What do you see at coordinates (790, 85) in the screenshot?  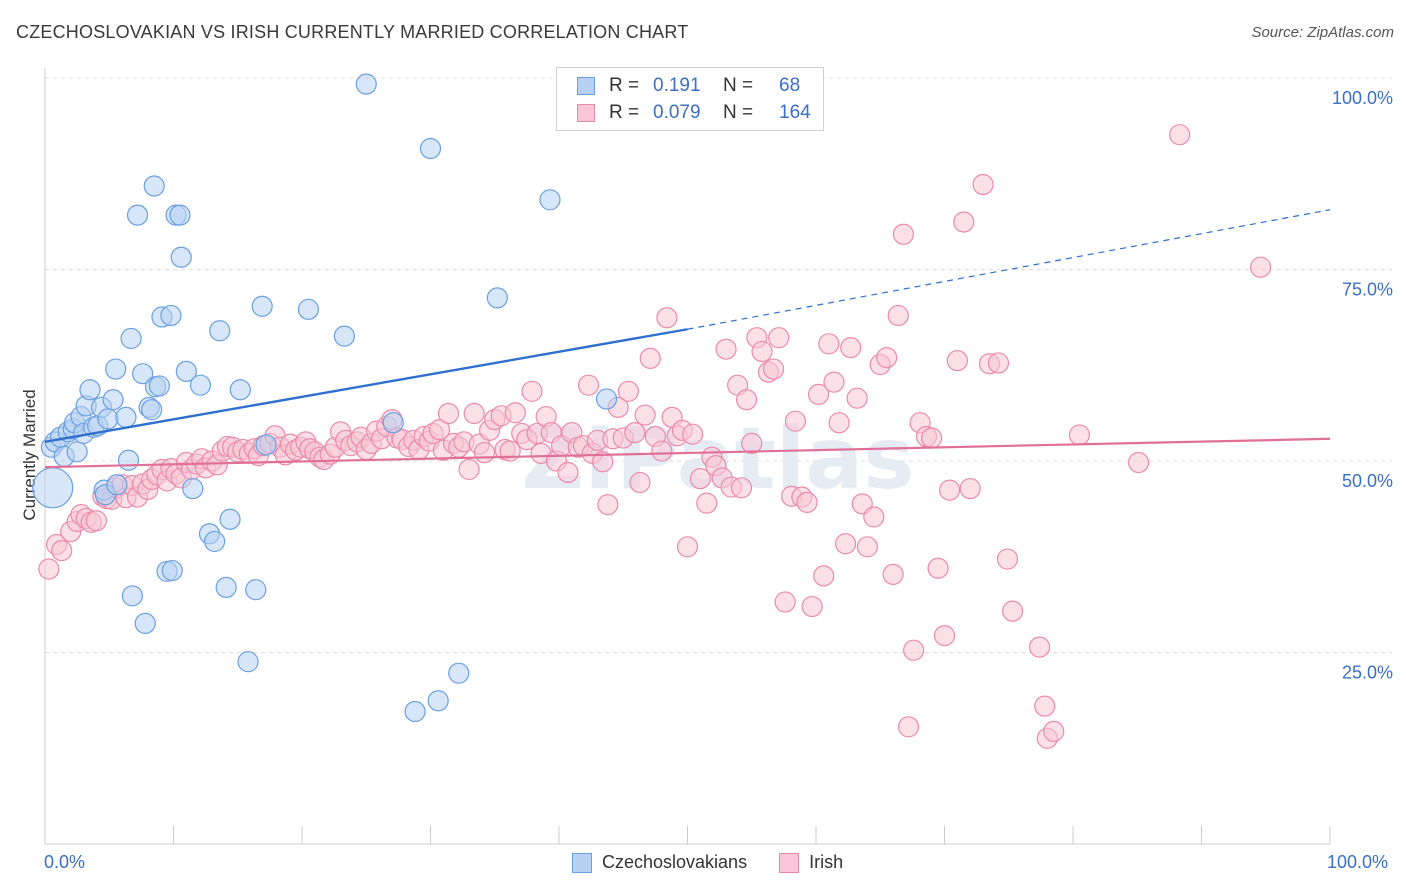 I see `n-value: 68` at bounding box center [790, 85].